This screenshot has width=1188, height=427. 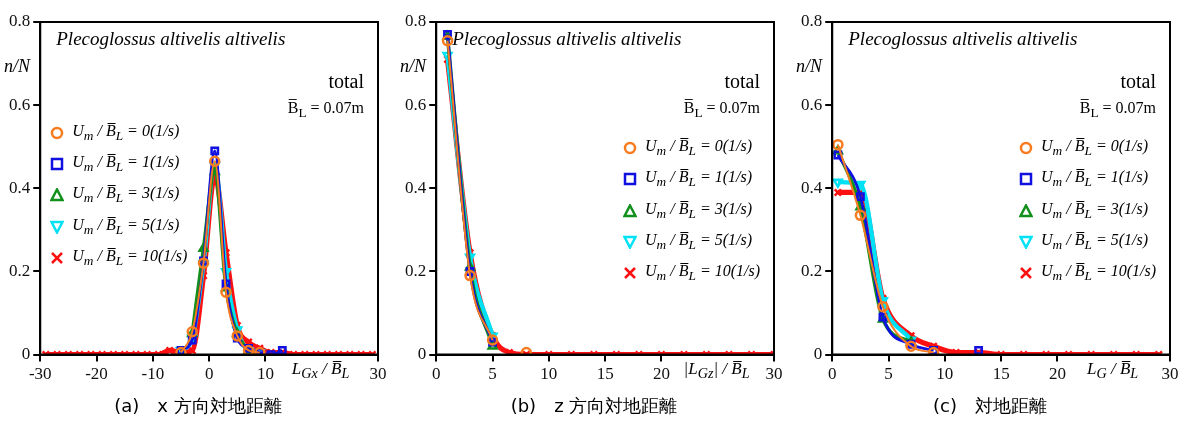 I want to click on x-tick-label: -20, so click(x=96, y=374).